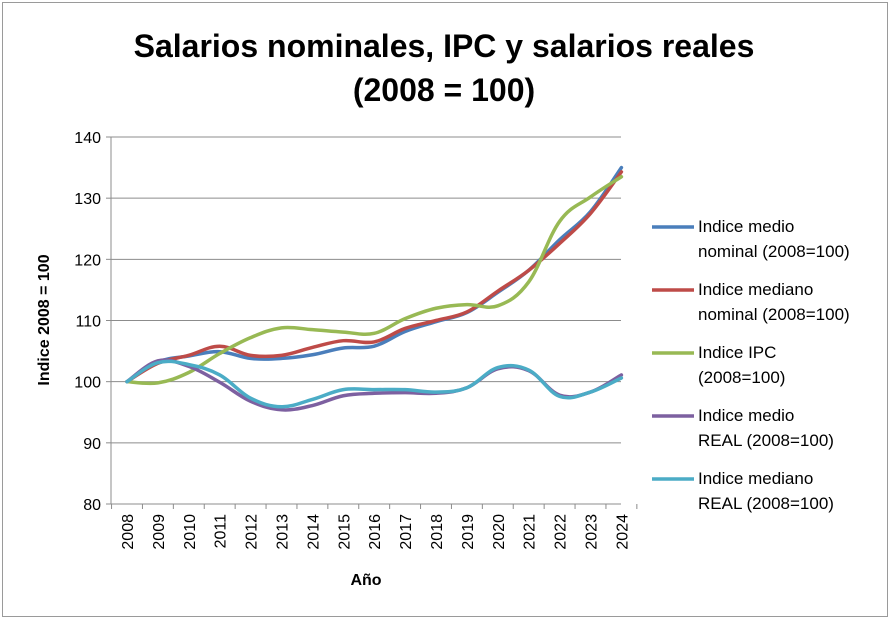 Image resolution: width=892 pixels, height=621 pixels. What do you see at coordinates (746, 415) in the screenshot?
I see `legend-label-4: Indice medio` at bounding box center [746, 415].